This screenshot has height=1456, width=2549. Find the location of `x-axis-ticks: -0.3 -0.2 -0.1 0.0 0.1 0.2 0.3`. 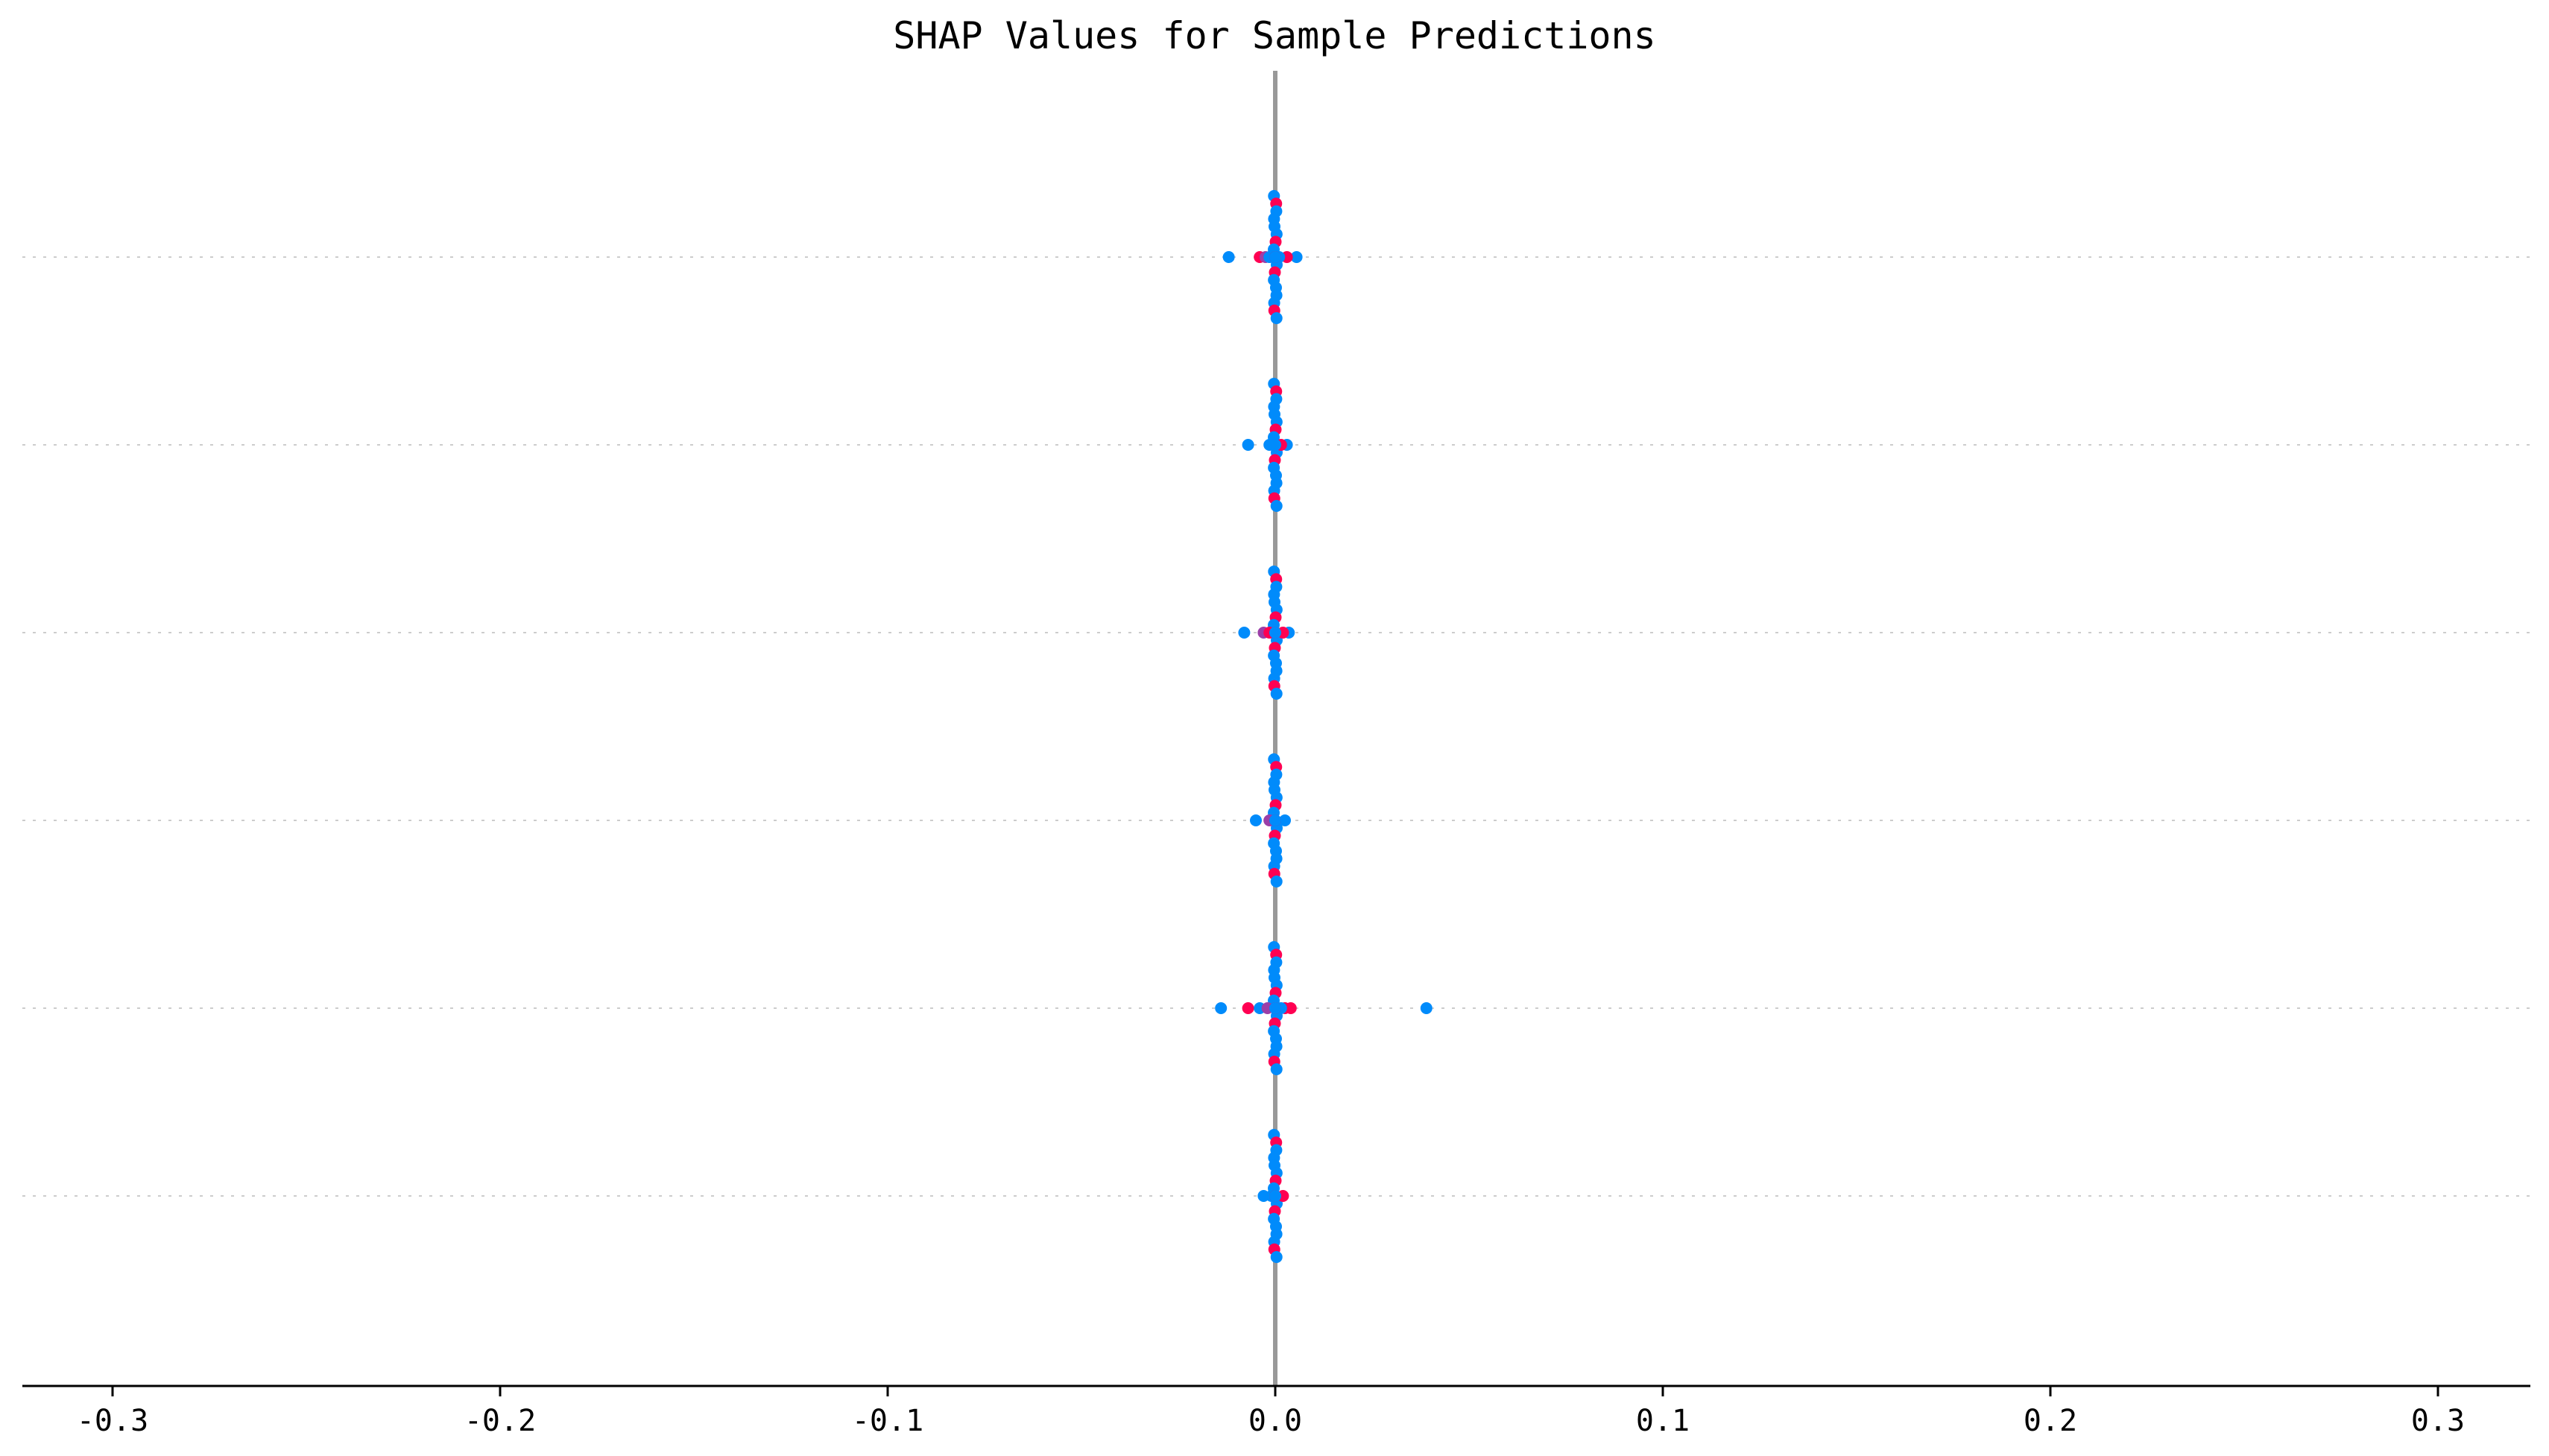

x-axis-ticks: -0.3 -0.2 -0.1 0.0 0.1 0.2 0.3 is located at coordinates (1271, 1412).